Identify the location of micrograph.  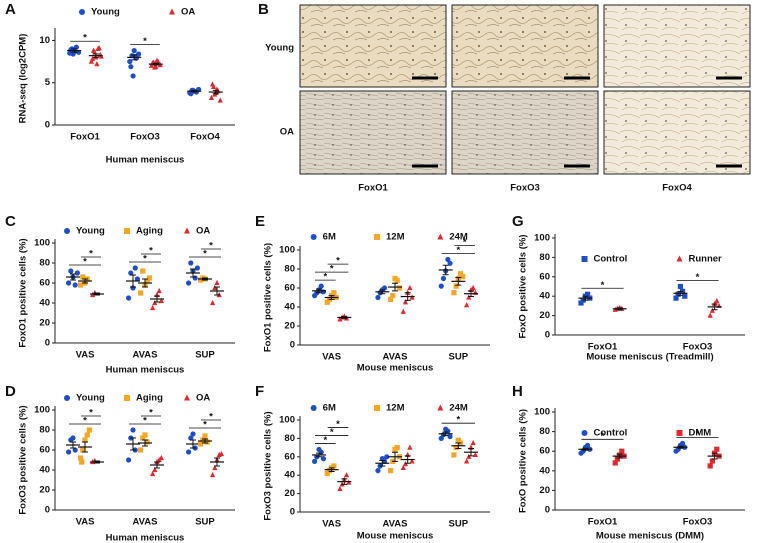
(373, 46).